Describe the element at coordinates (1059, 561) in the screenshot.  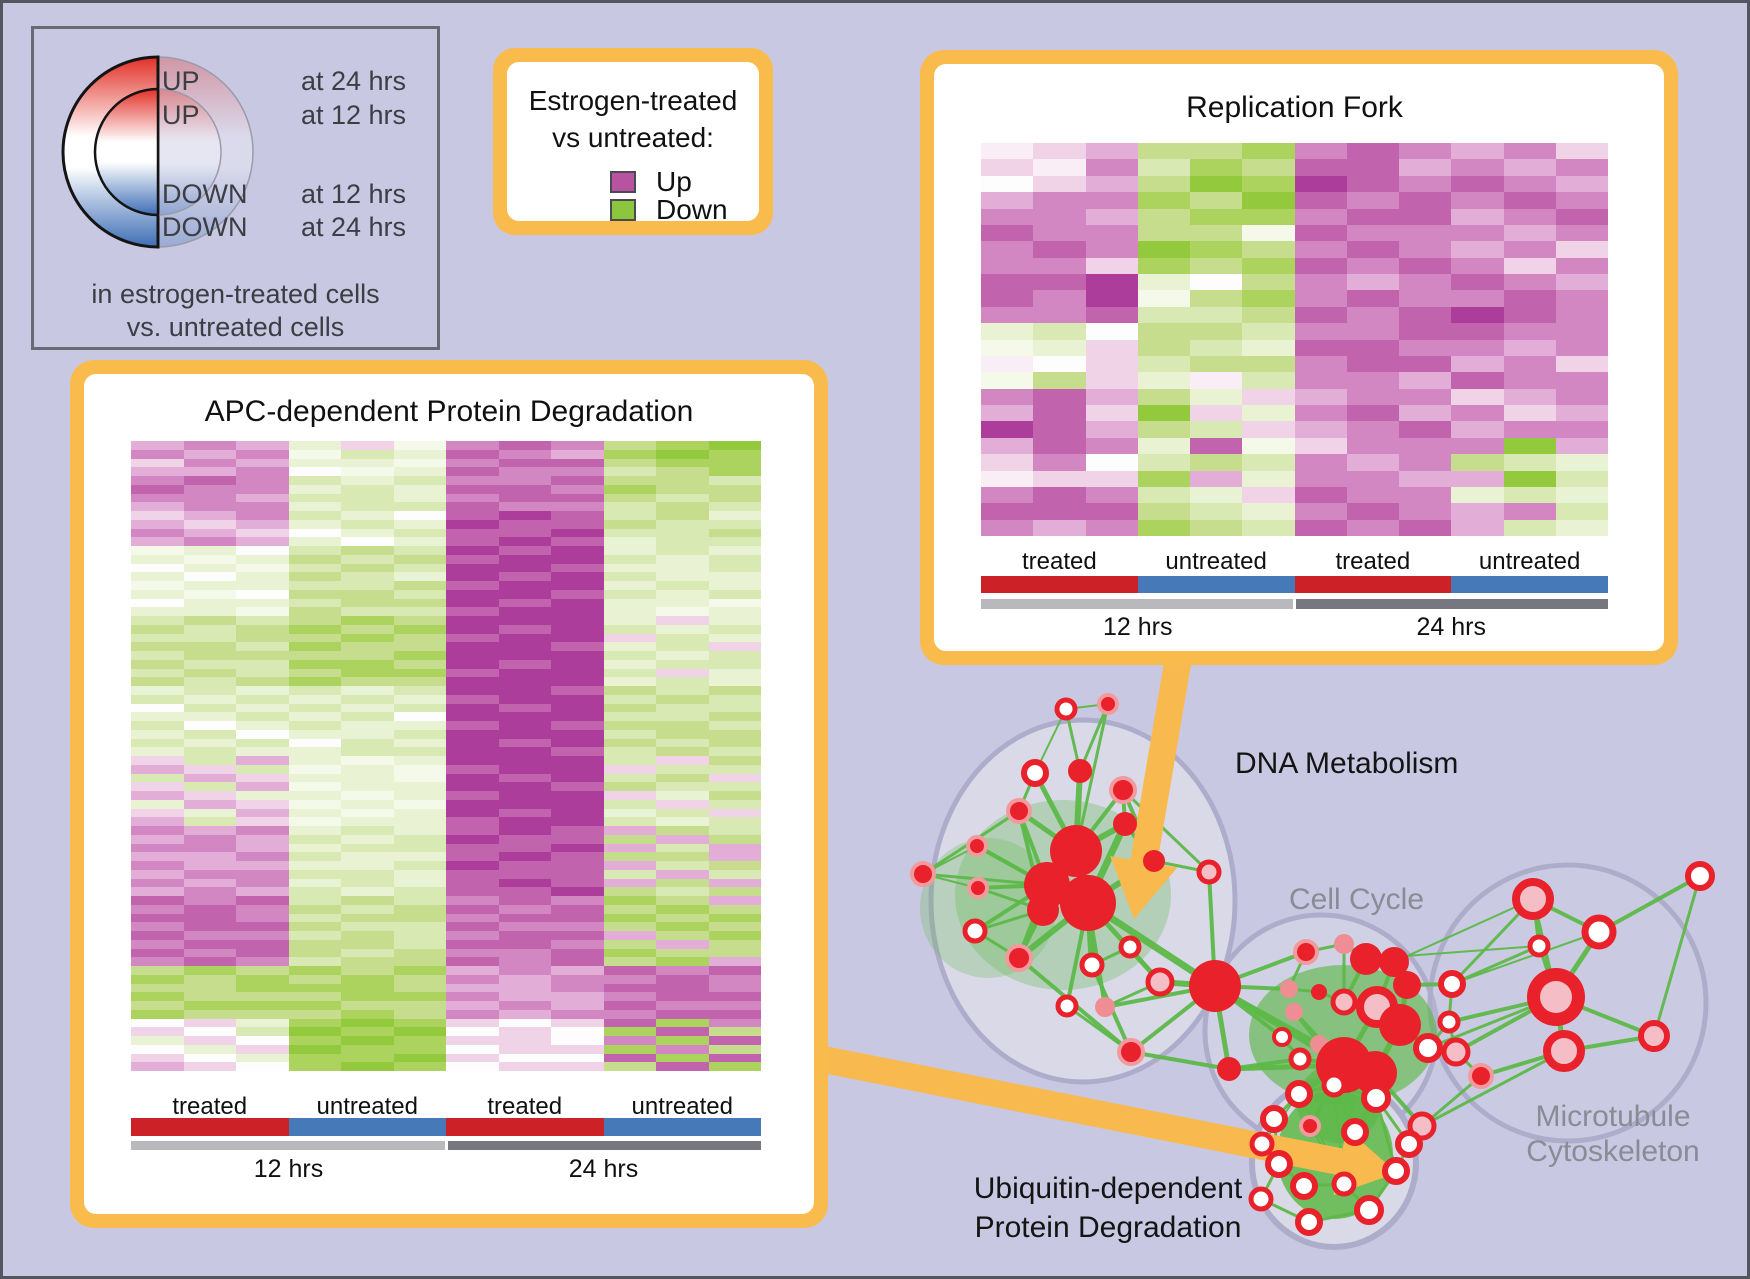
I see `rep-group-treated-12: treated` at that location.